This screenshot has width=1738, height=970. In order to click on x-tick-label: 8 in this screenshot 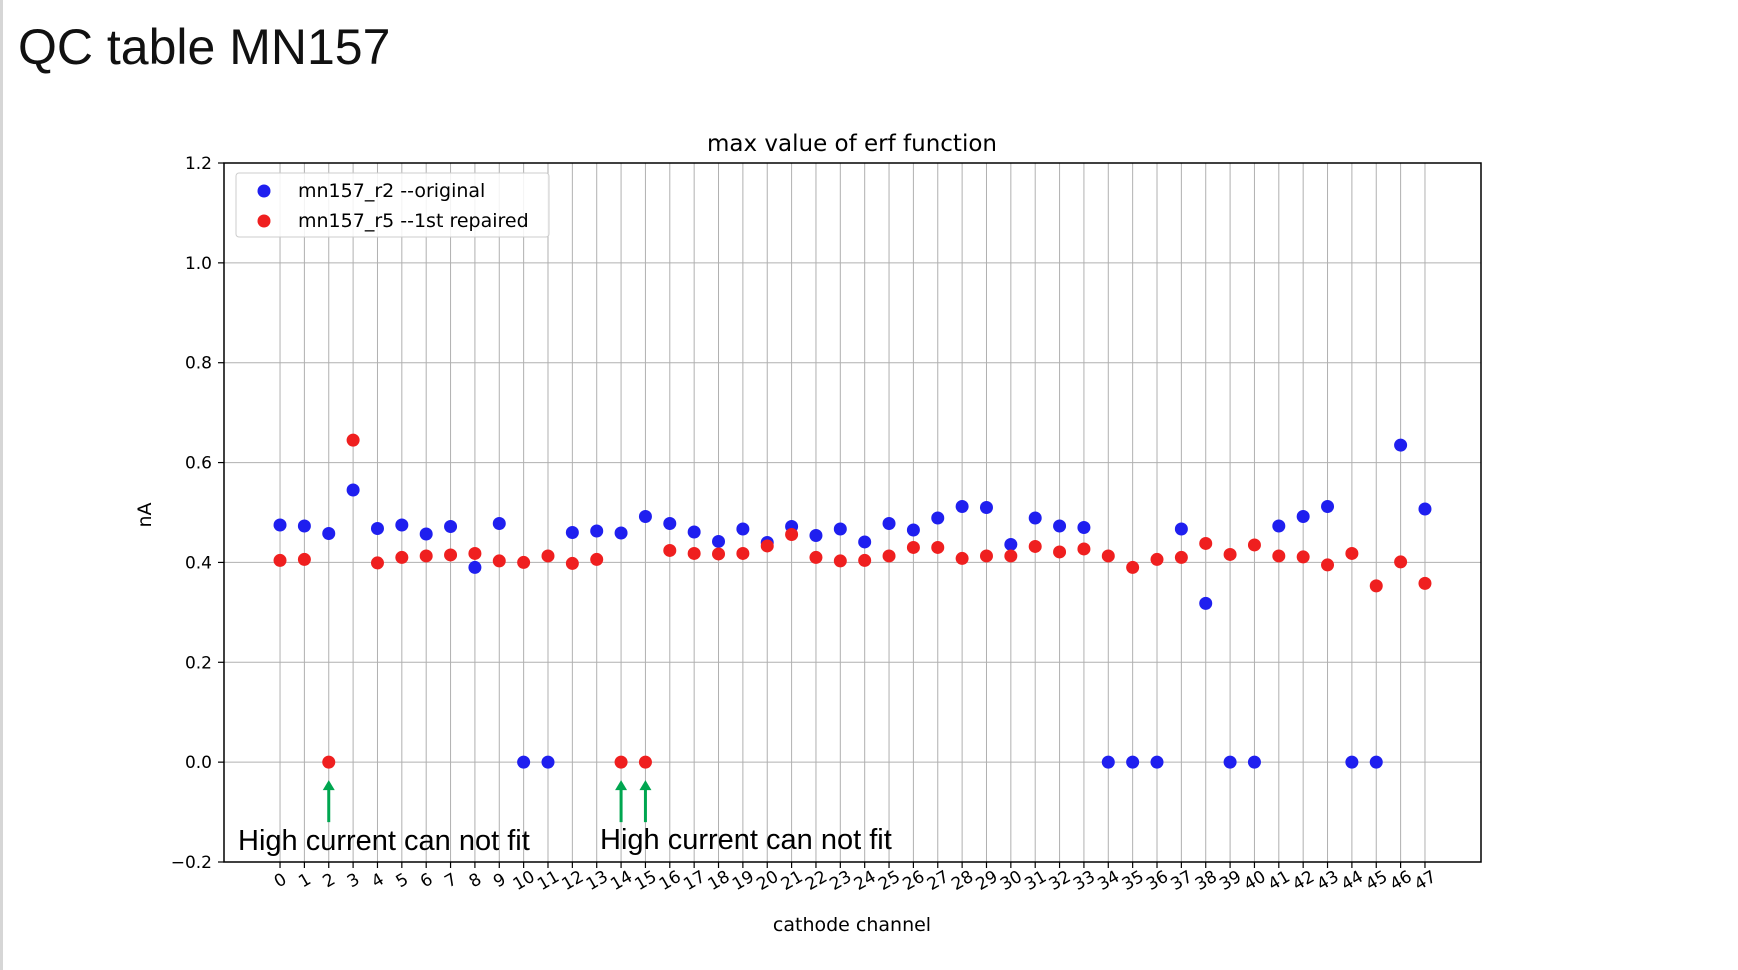, I will do `click(475, 880)`.